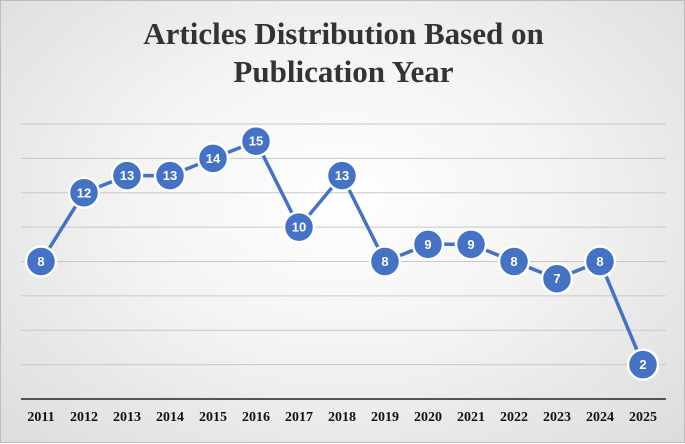 The width and height of the screenshot is (685, 444). Describe the element at coordinates (84, 417) in the screenshot. I see `x-tick-label-2012: 2012` at that location.